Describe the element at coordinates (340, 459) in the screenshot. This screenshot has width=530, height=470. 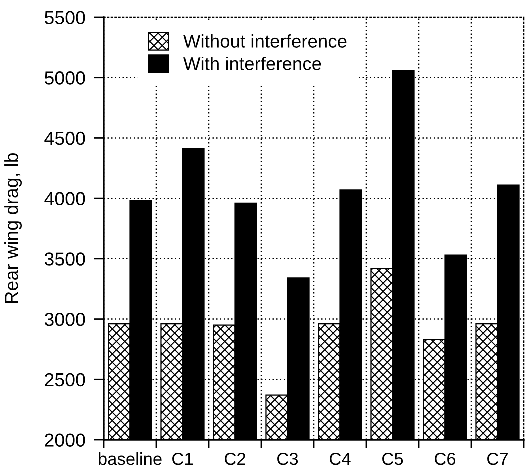
I see `x-tick-label: C4` at that location.